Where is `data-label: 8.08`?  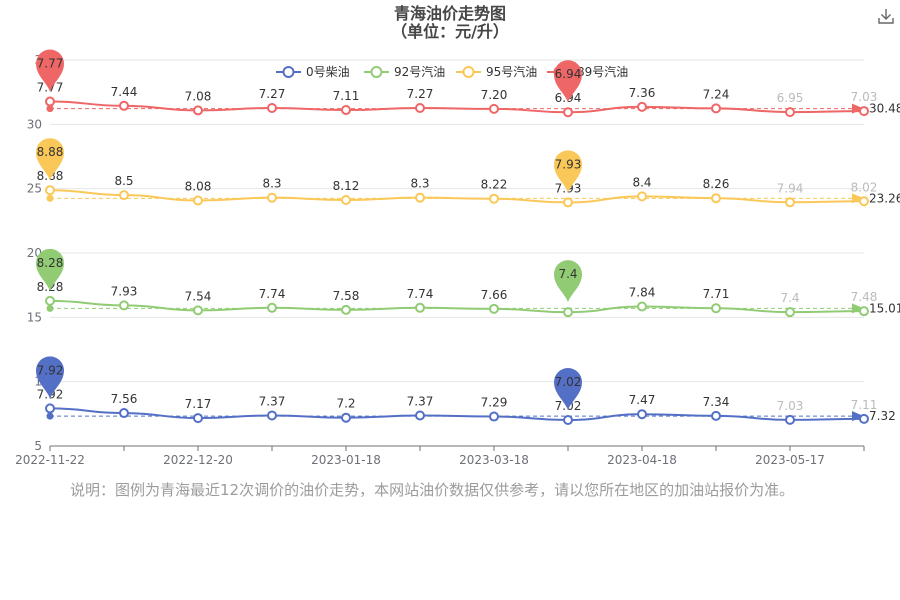 data-label: 8.08 is located at coordinates (198, 187).